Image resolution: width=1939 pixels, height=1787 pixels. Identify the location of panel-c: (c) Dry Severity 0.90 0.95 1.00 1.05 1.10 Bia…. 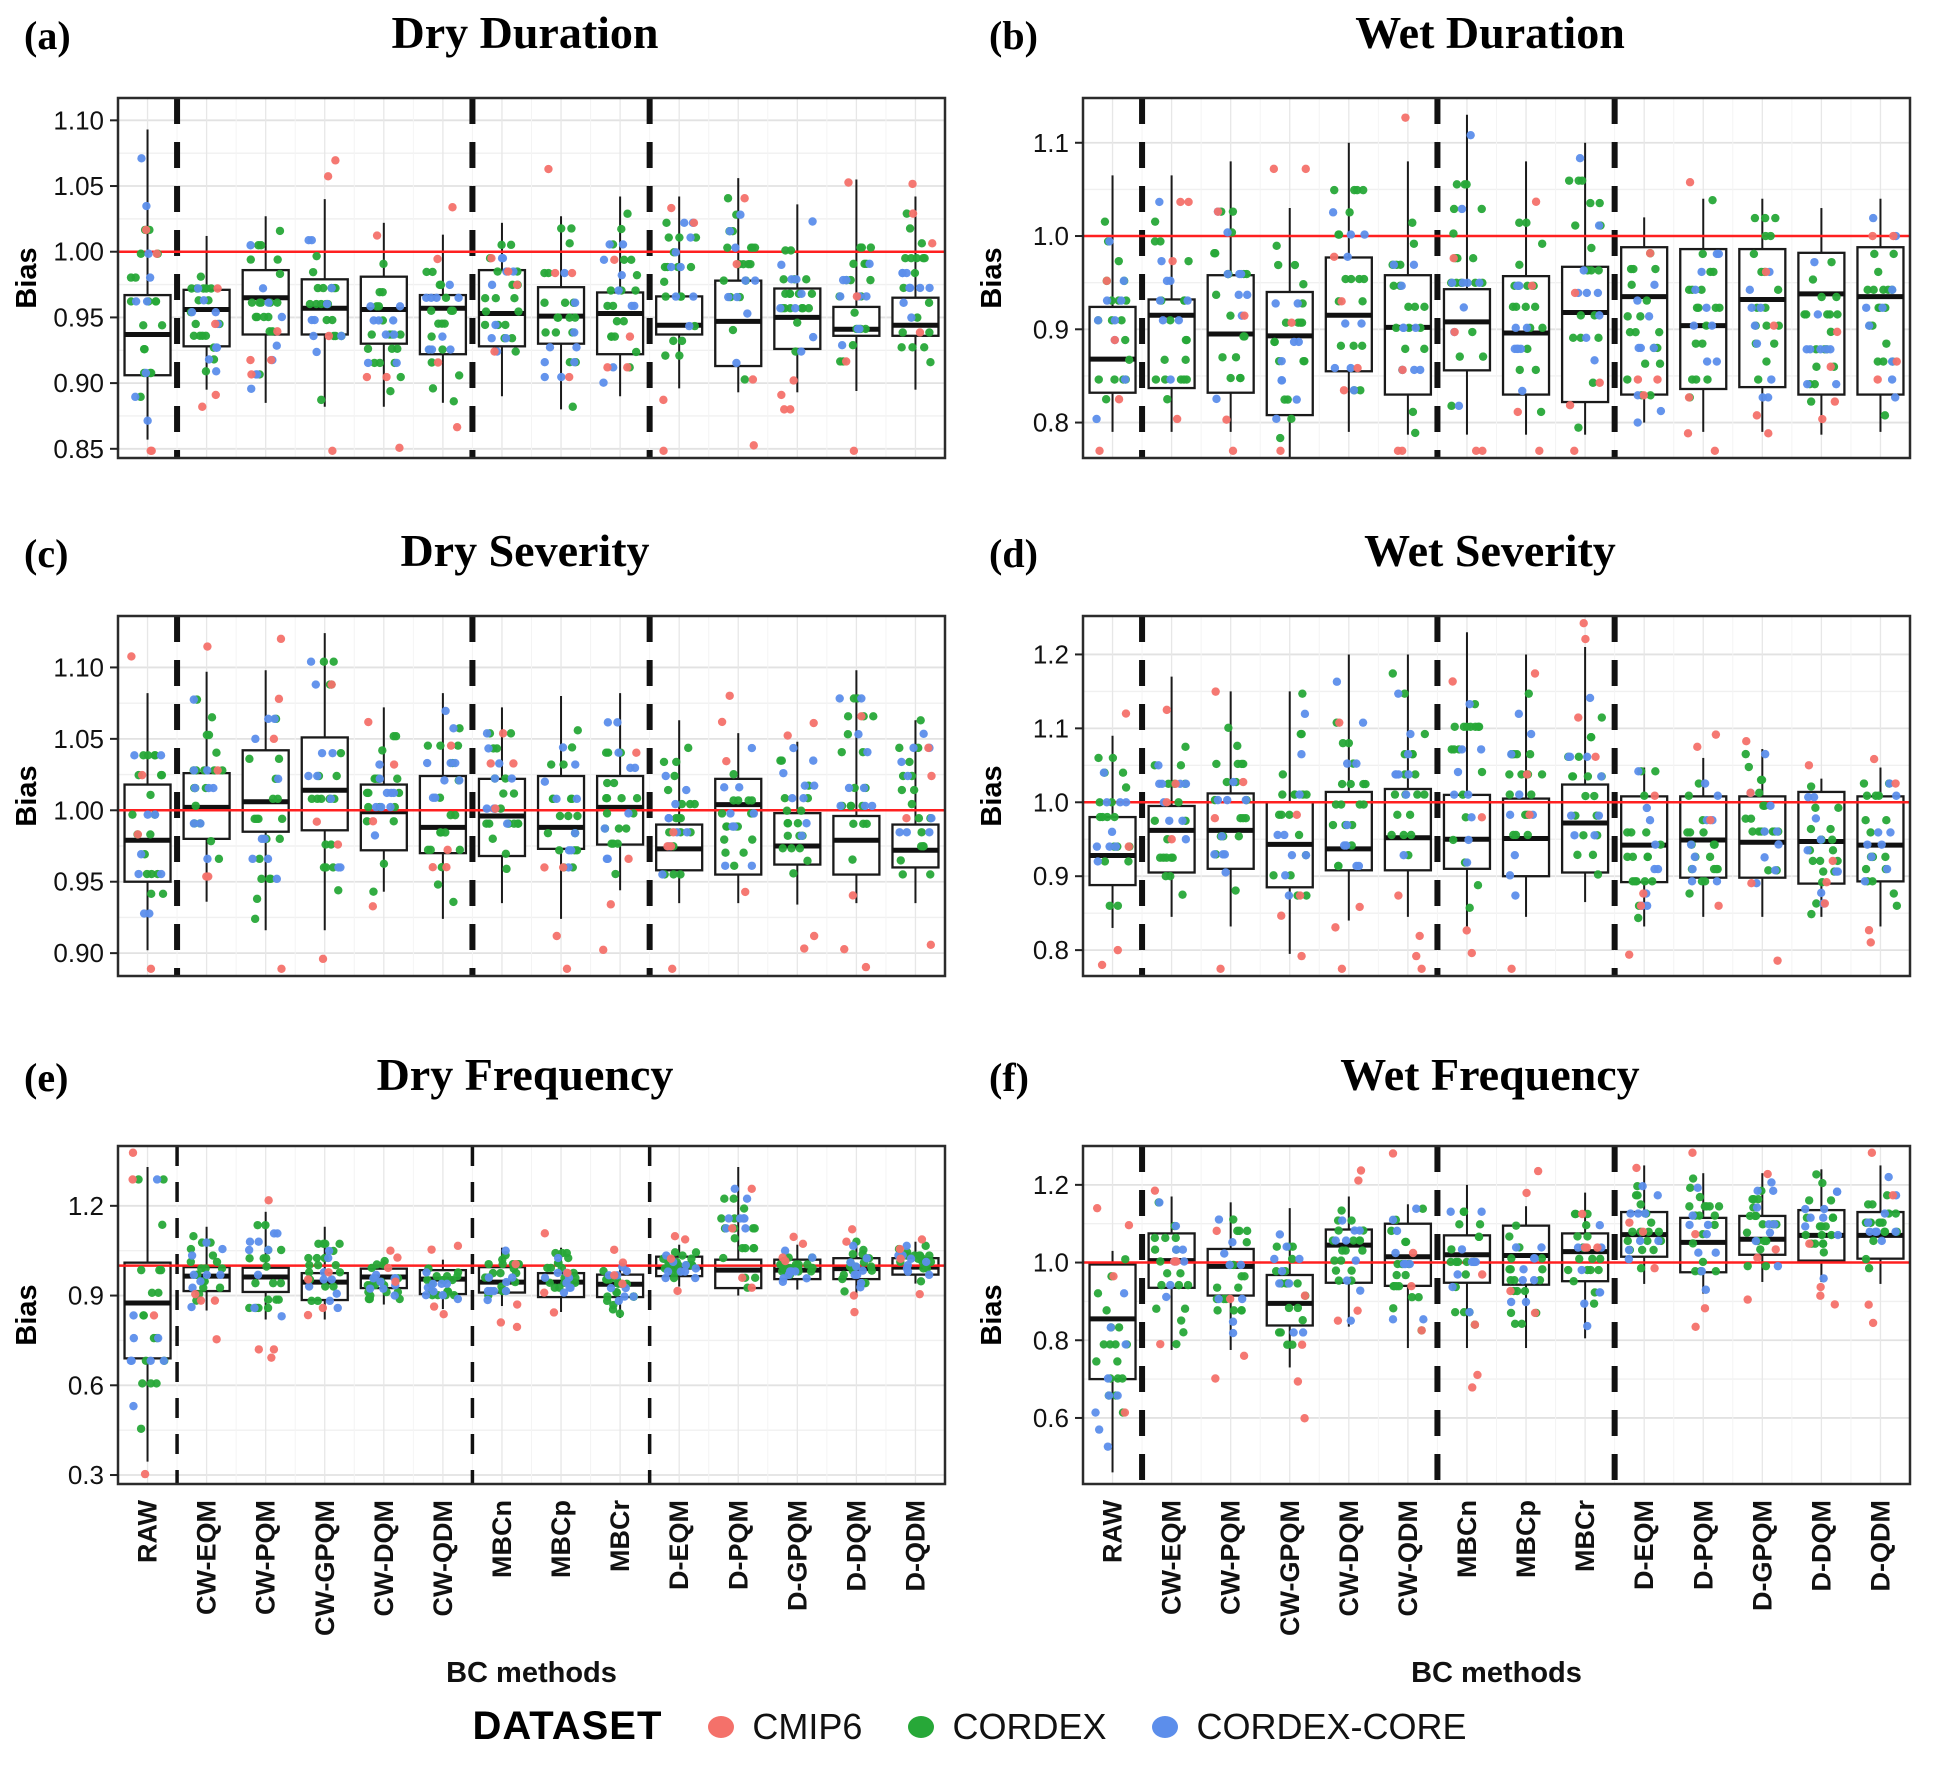
(485, 779).